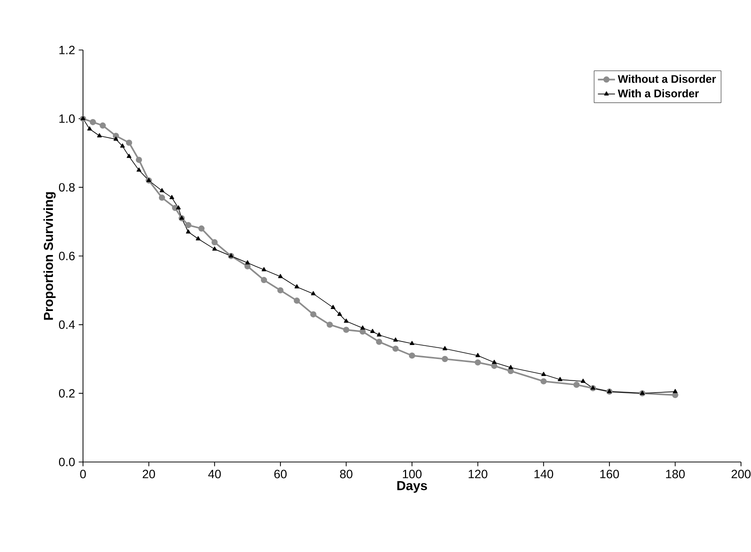 This screenshot has height=552, width=751. What do you see at coordinates (67, 118) in the screenshot?
I see `y-tick-label: 1.0` at bounding box center [67, 118].